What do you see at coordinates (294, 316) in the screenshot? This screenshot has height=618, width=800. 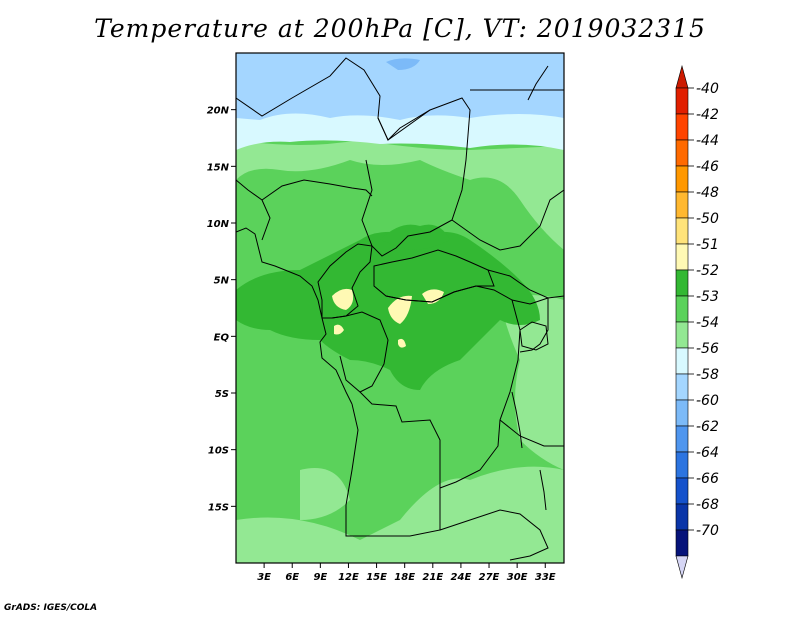 I see `coastline-west` at bounding box center [294, 316].